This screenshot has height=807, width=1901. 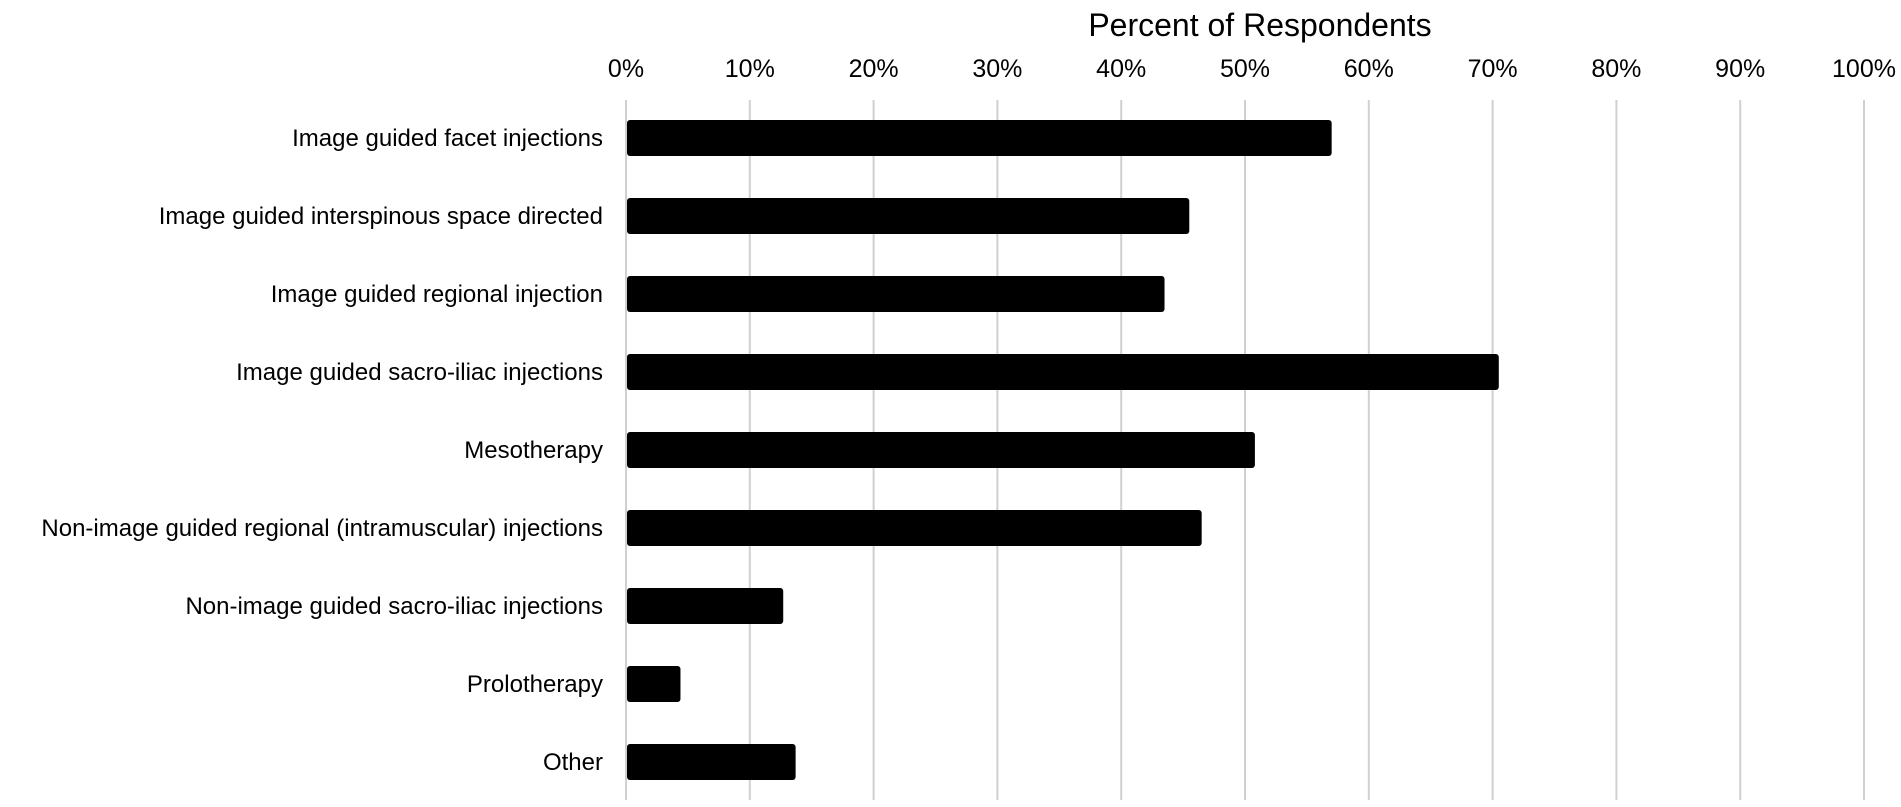 What do you see at coordinates (535, 684) in the screenshot?
I see `category-label: Prolotherapy` at bounding box center [535, 684].